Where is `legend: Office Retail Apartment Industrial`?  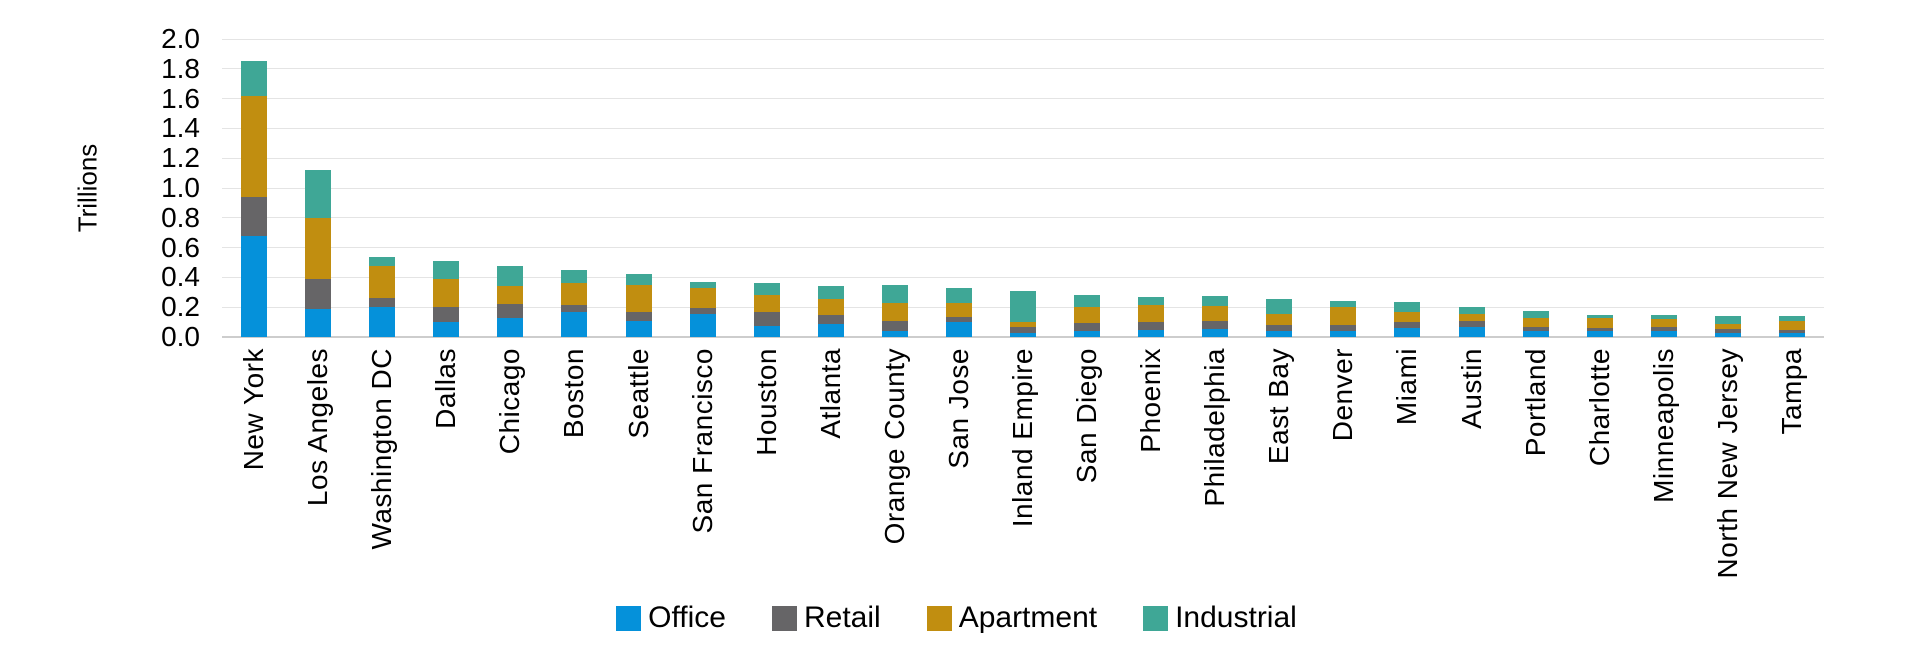 legend: Office Retail Apartment Industrial is located at coordinates (956, 618).